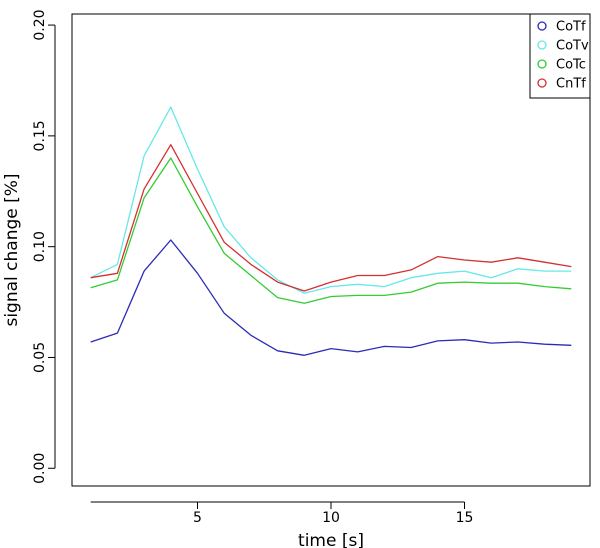  Describe the element at coordinates (542, 45) in the screenshot. I see `legend-marker-CoTv` at that location.